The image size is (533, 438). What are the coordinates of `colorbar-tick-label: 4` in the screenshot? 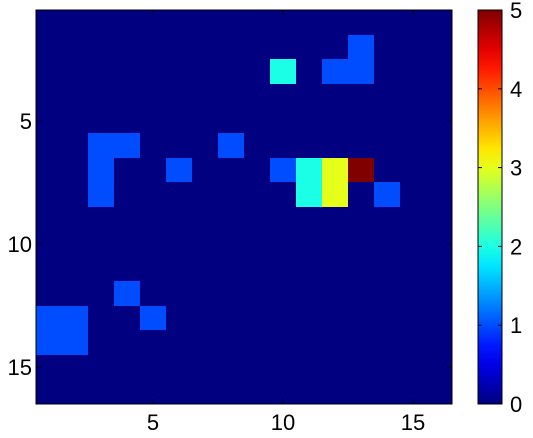 It's located at (516, 89).